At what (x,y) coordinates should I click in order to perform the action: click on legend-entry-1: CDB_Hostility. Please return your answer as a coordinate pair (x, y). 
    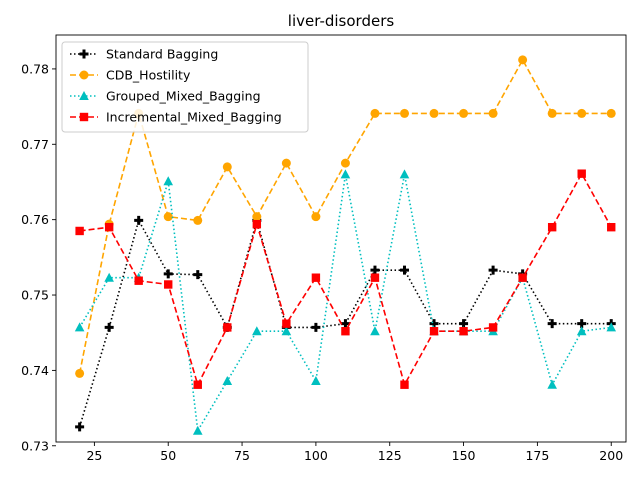
    Looking at the image, I should click on (130, 75).